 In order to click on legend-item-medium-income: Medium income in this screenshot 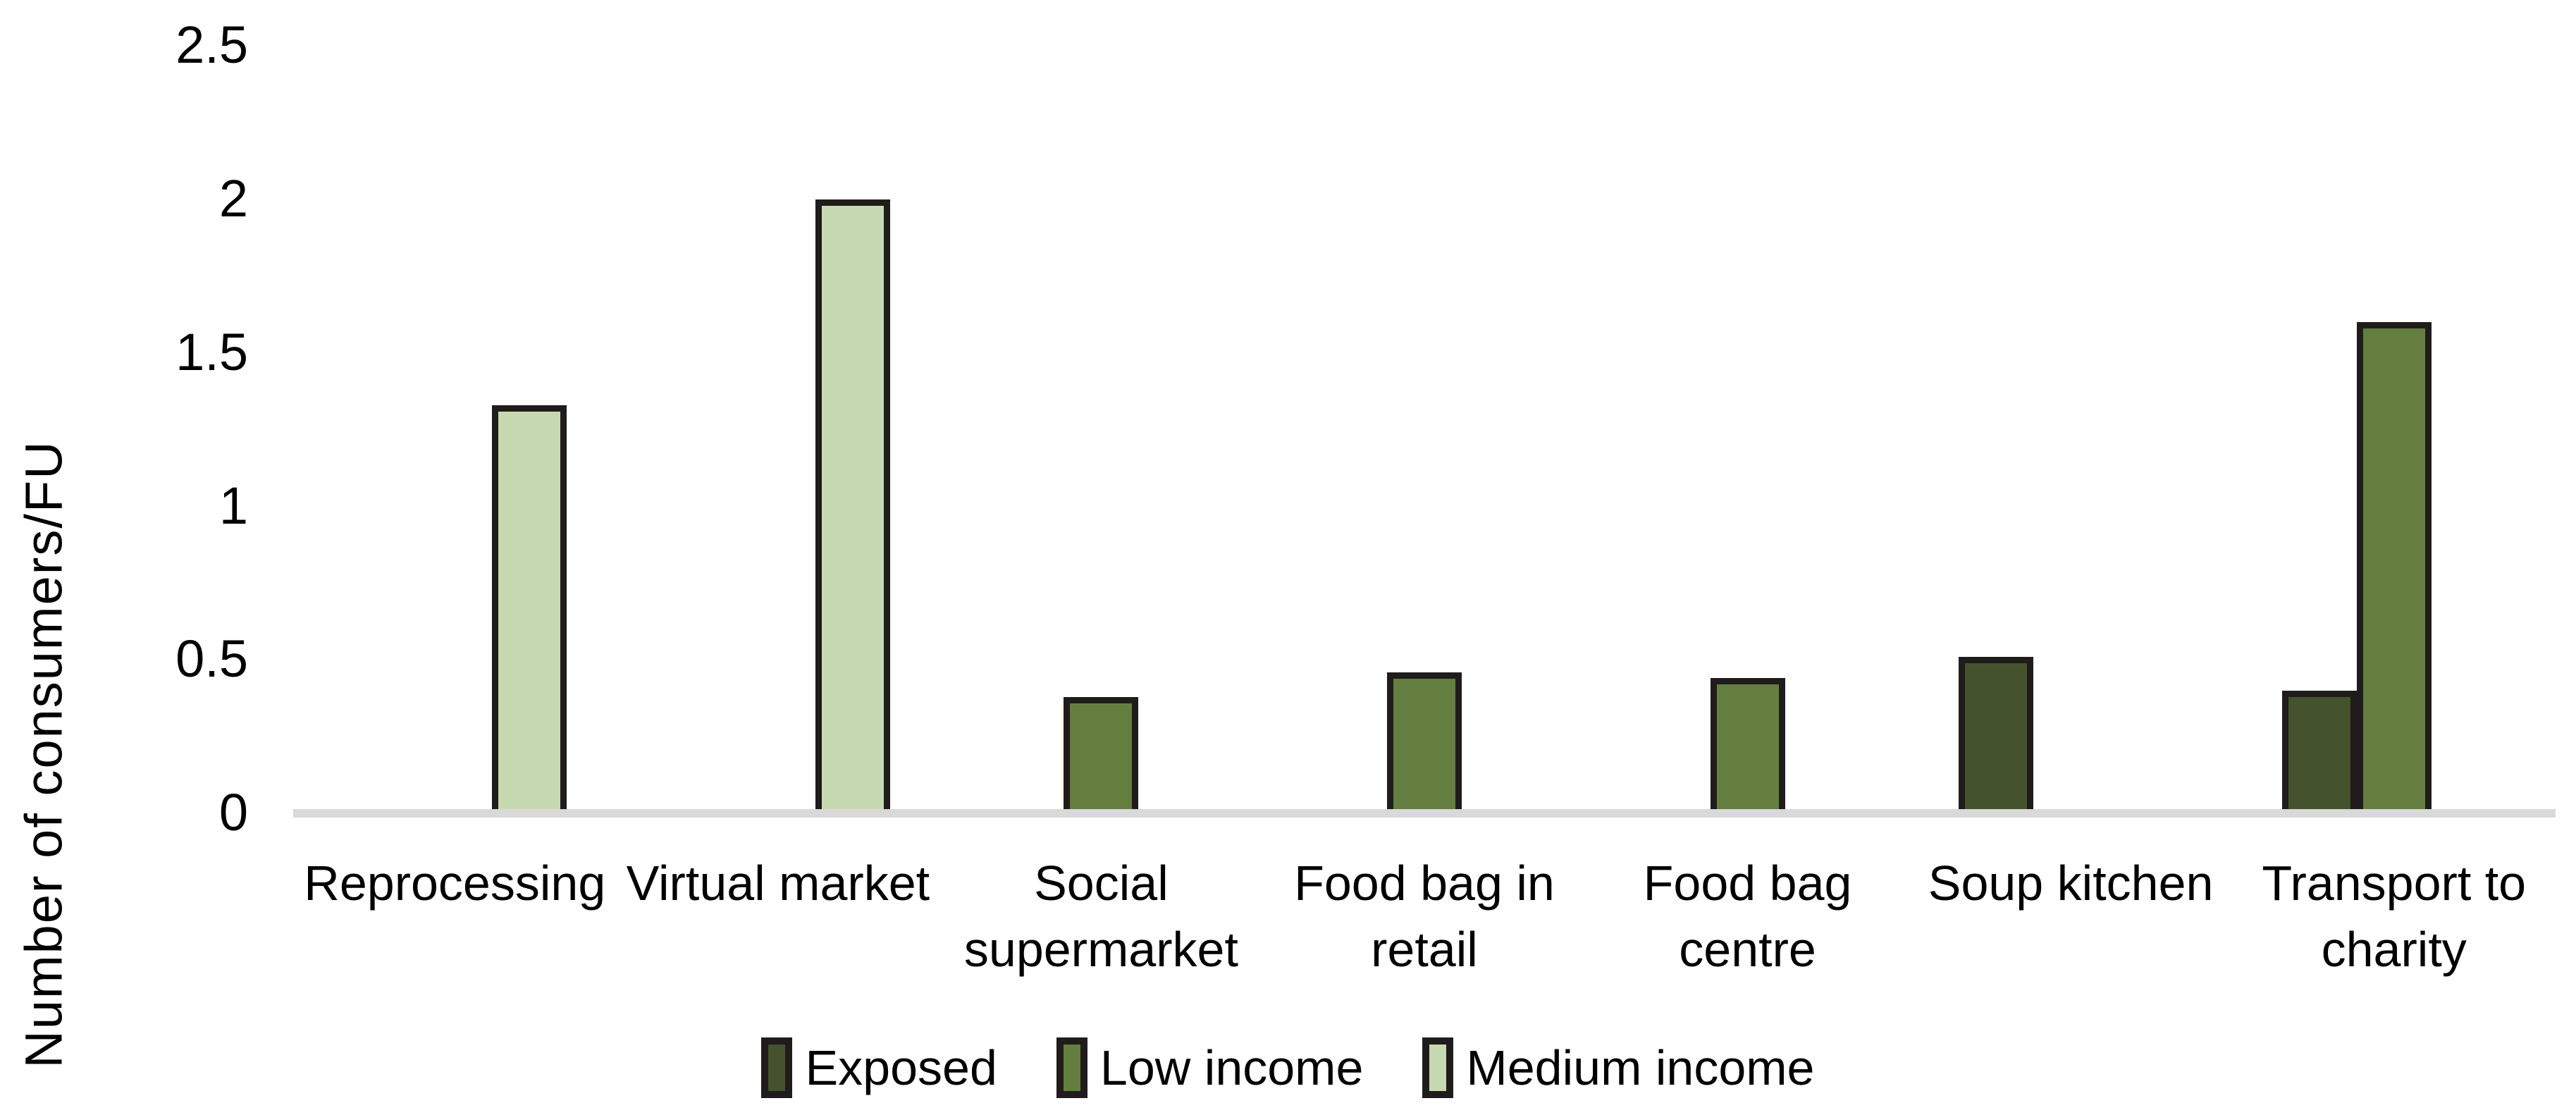, I will do `click(1619, 1068)`.